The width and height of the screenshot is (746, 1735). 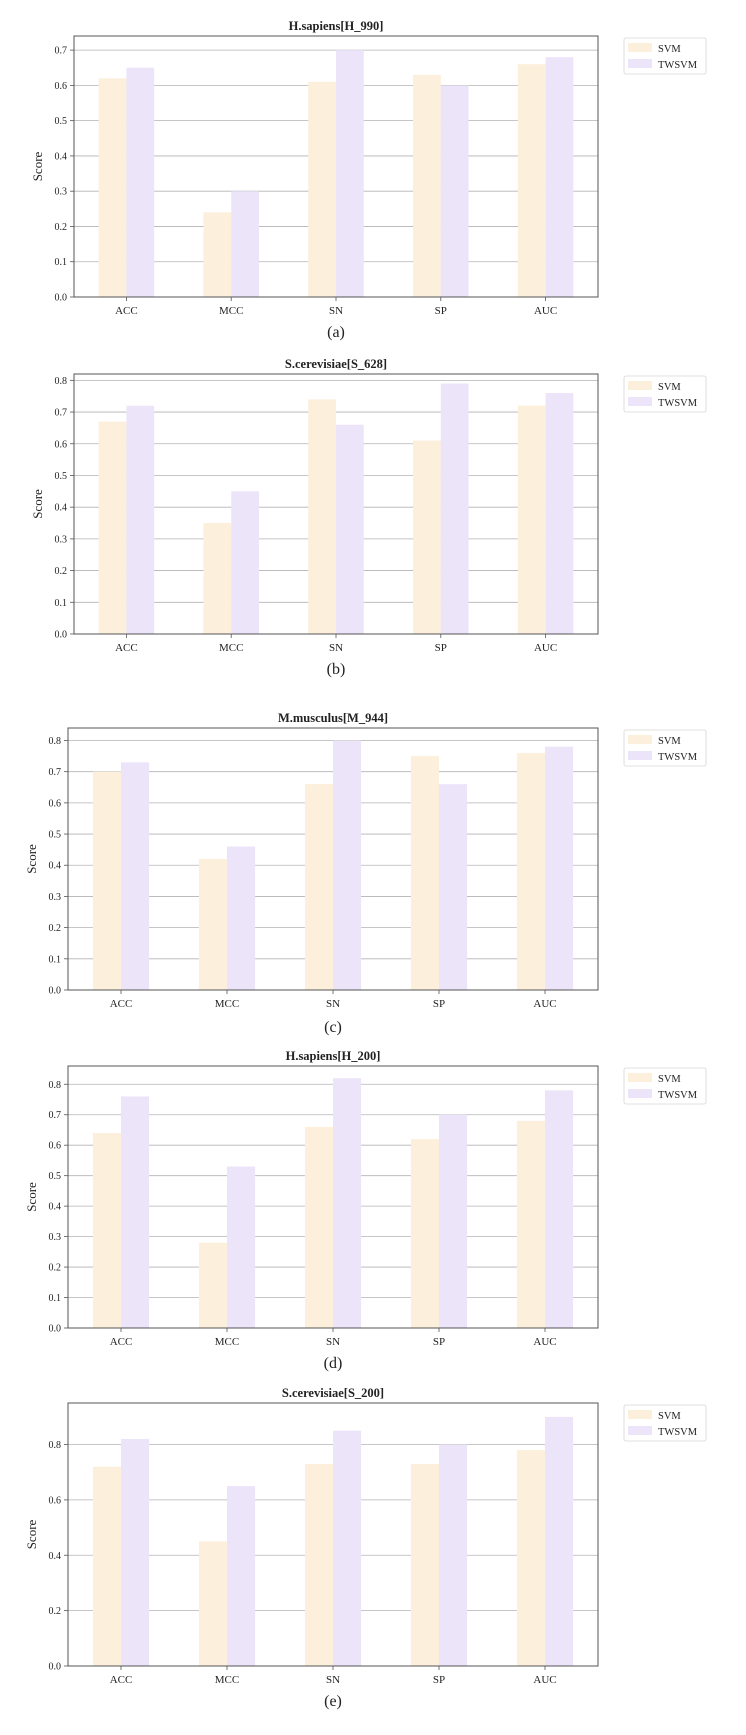 I want to click on panel-caption: (d), so click(x=333, y=1363).